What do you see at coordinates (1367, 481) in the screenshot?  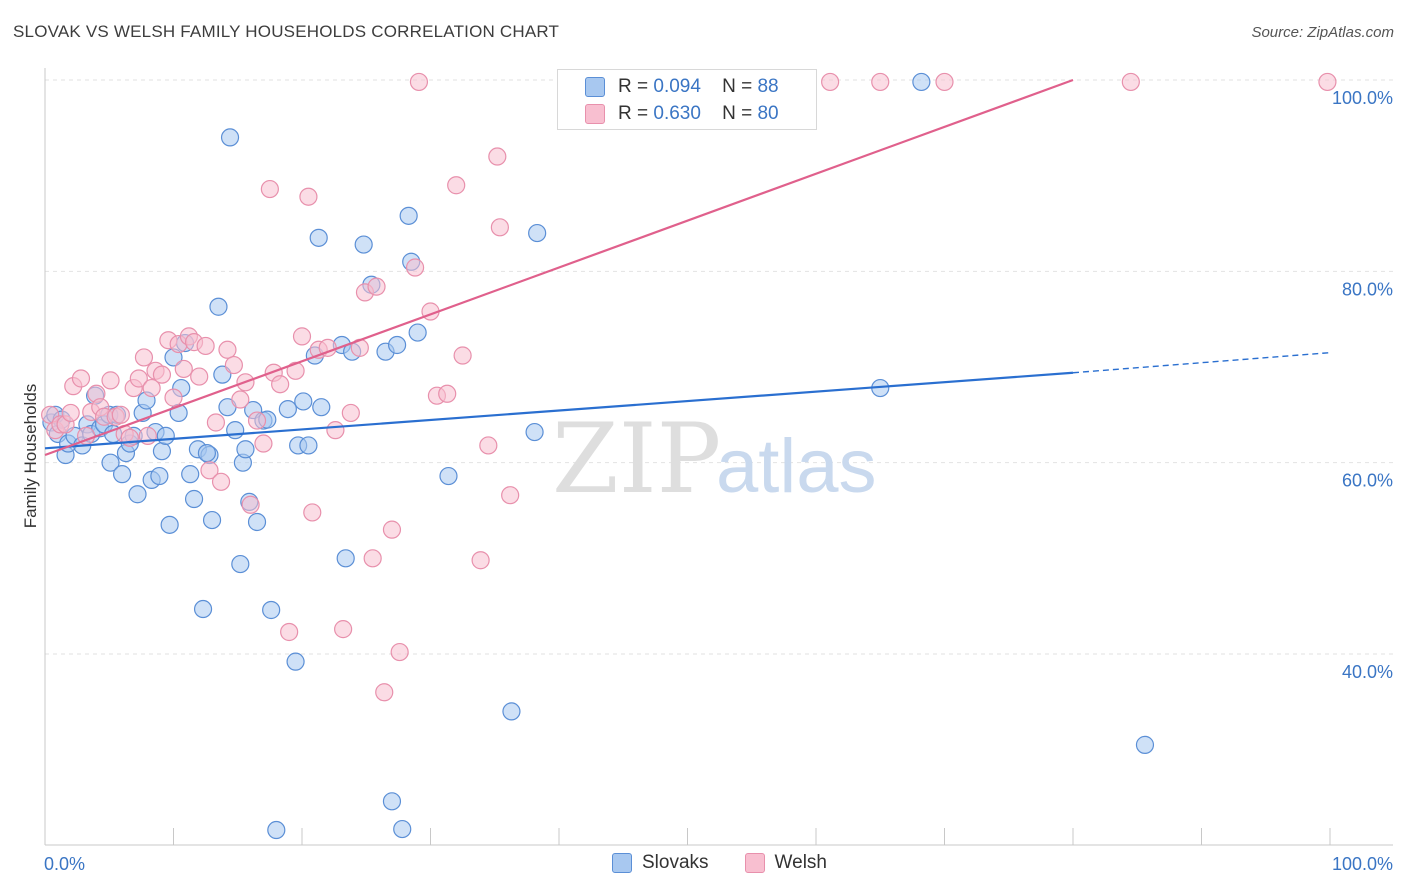 I see `y-tick-label-60: 60.0%` at bounding box center [1367, 481].